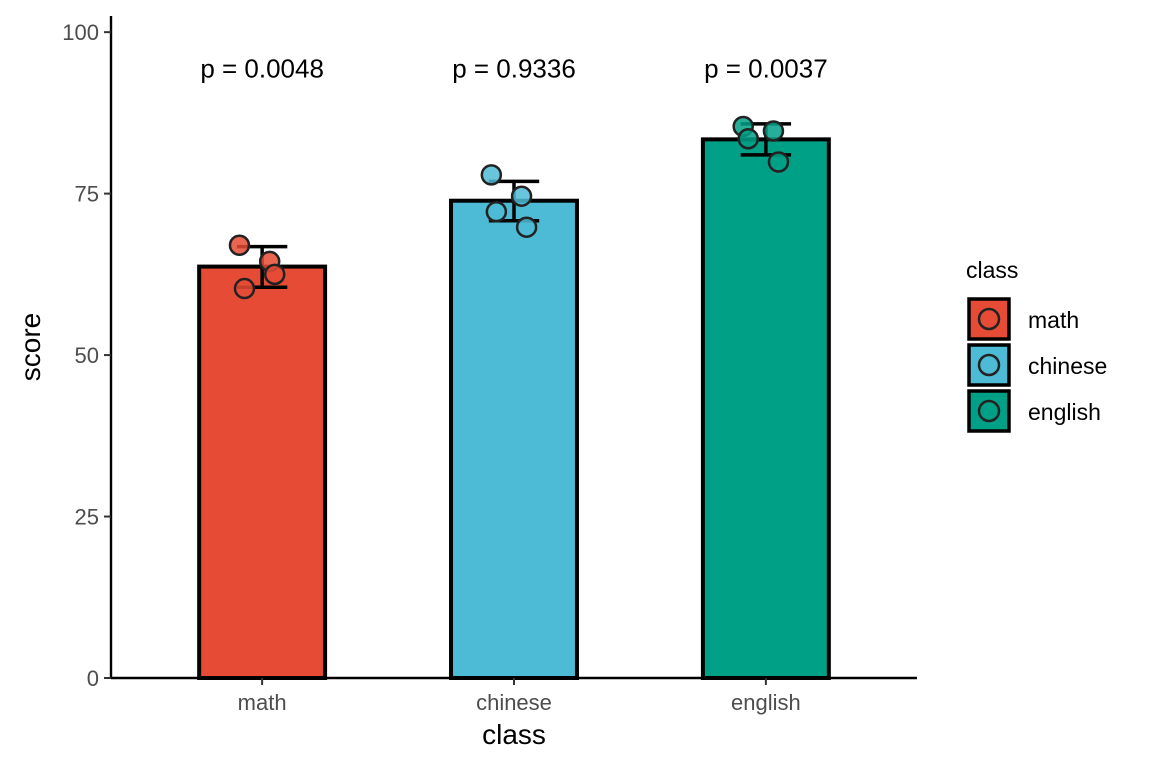  Describe the element at coordinates (87, 194) in the screenshot. I see `y-tick-label-75: 75` at that location.